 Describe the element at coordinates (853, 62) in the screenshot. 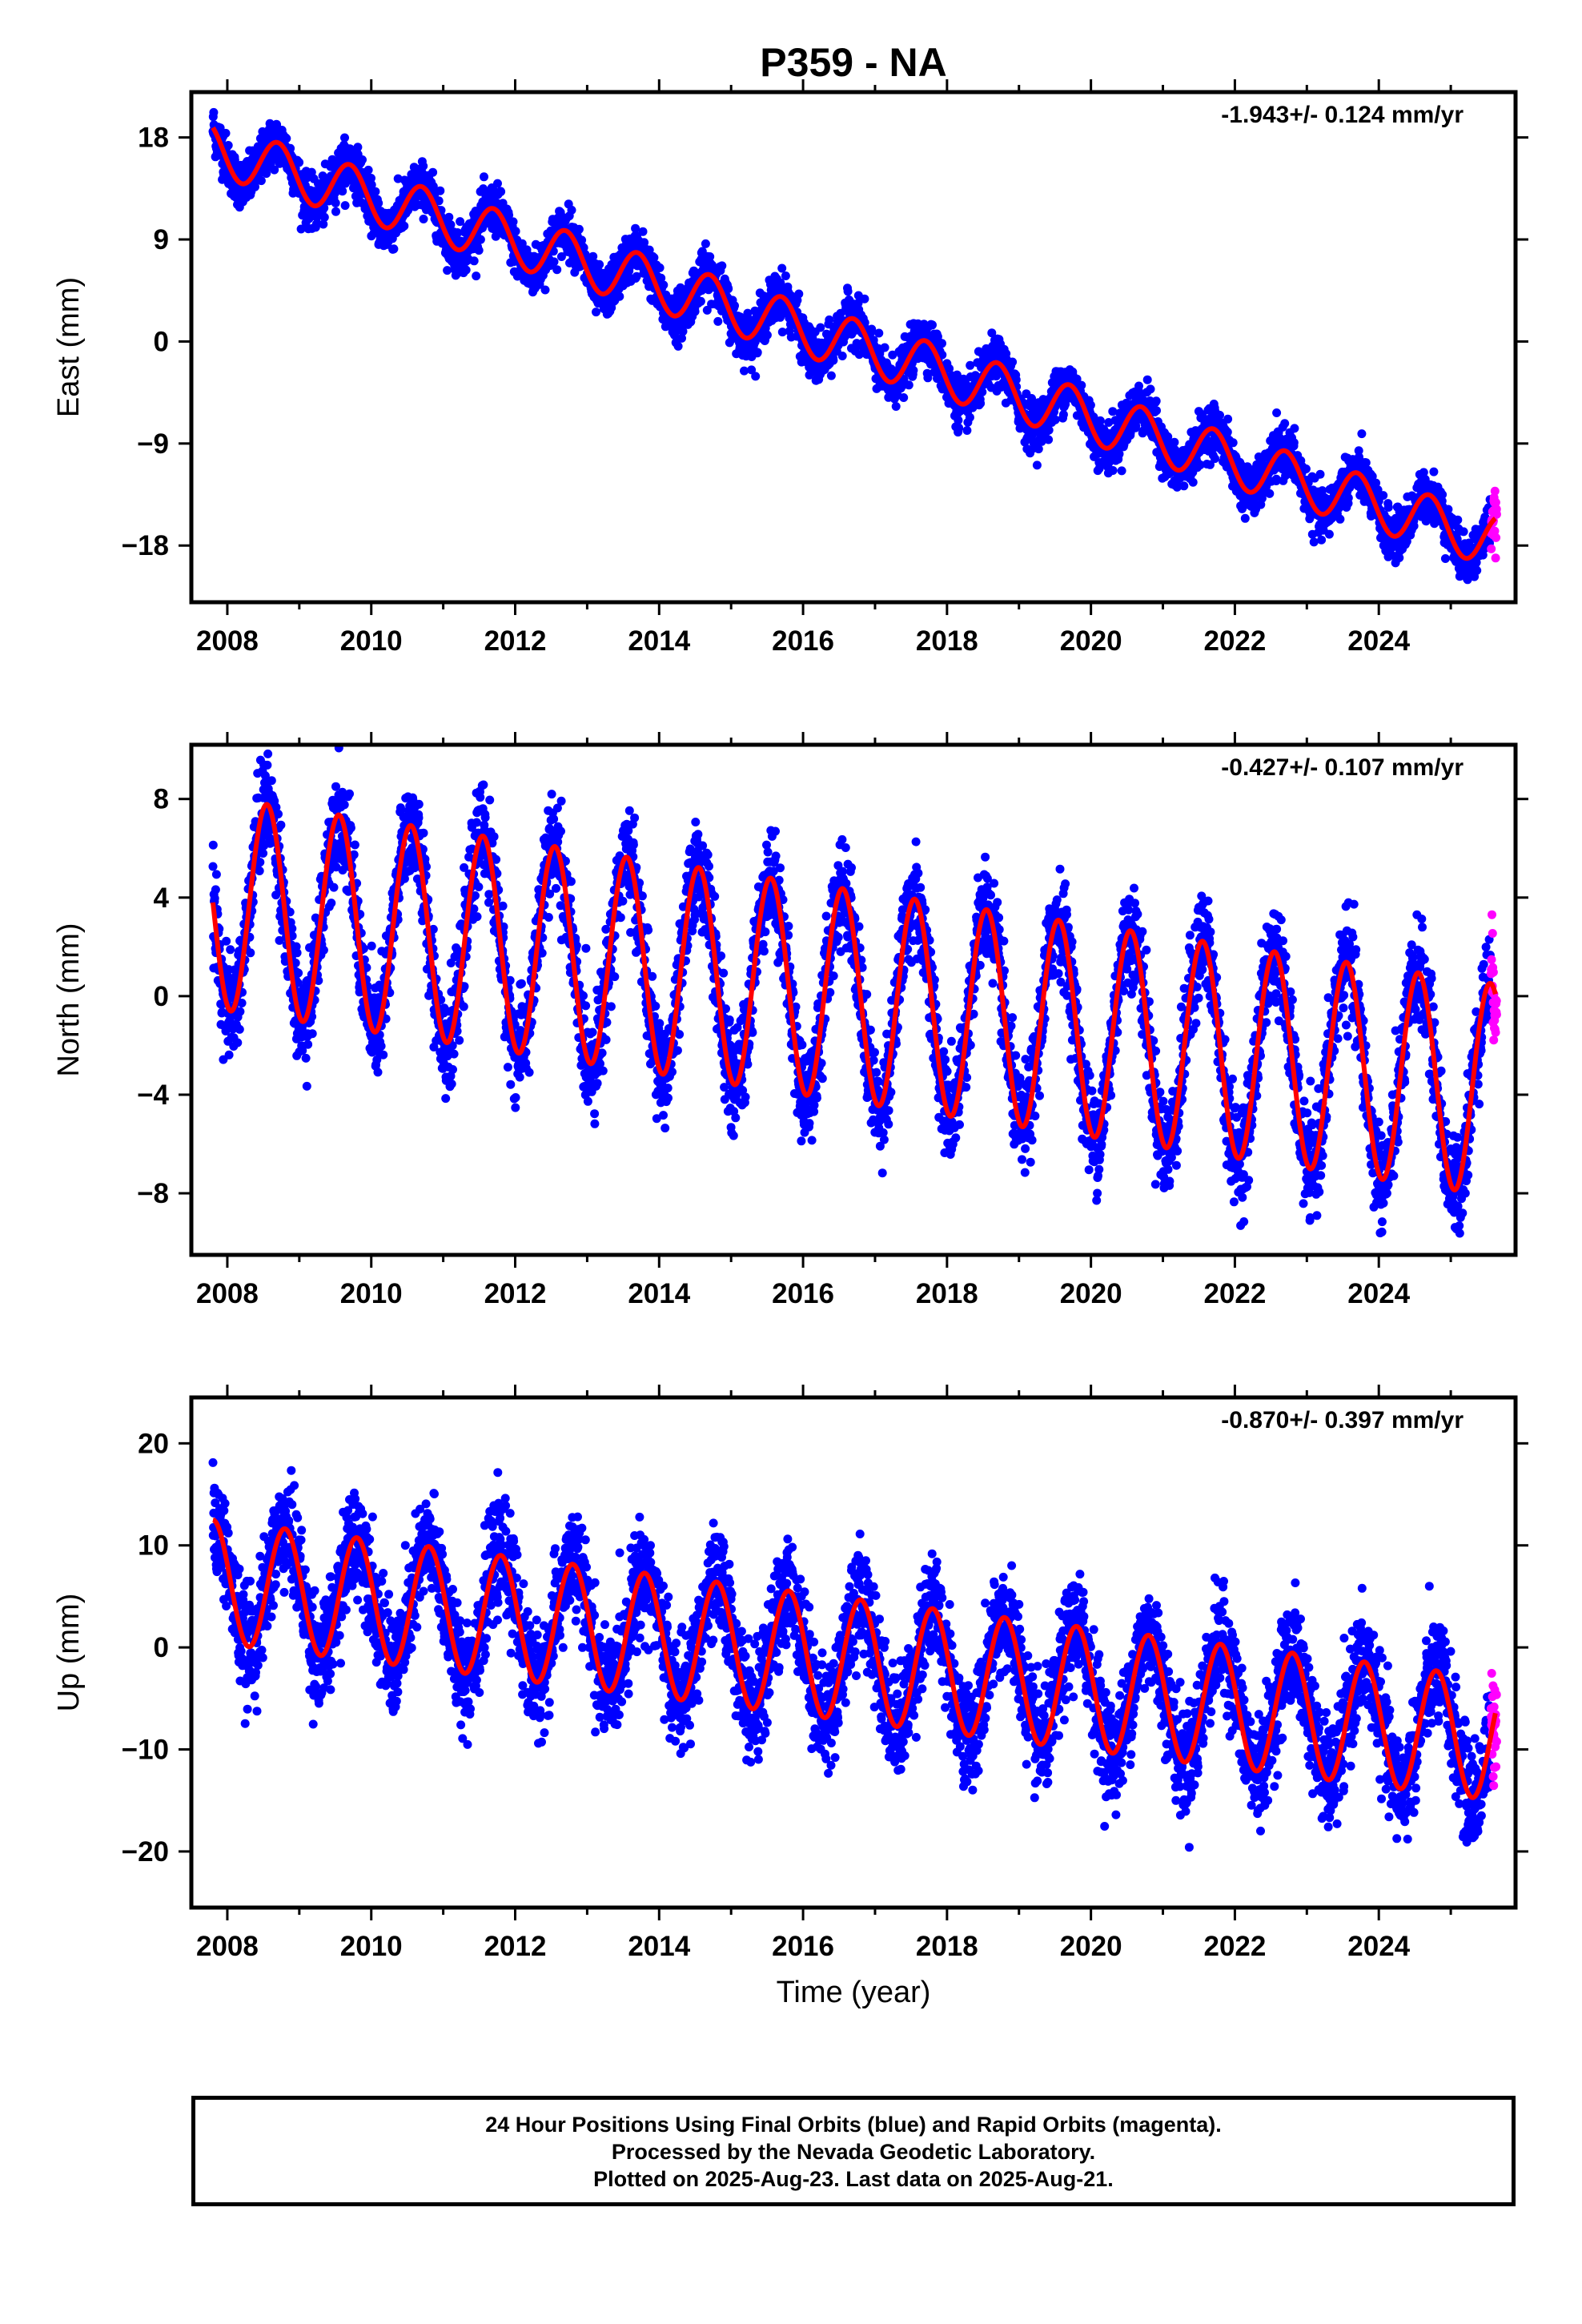

I see `figure-title: P359 - NA` at that location.